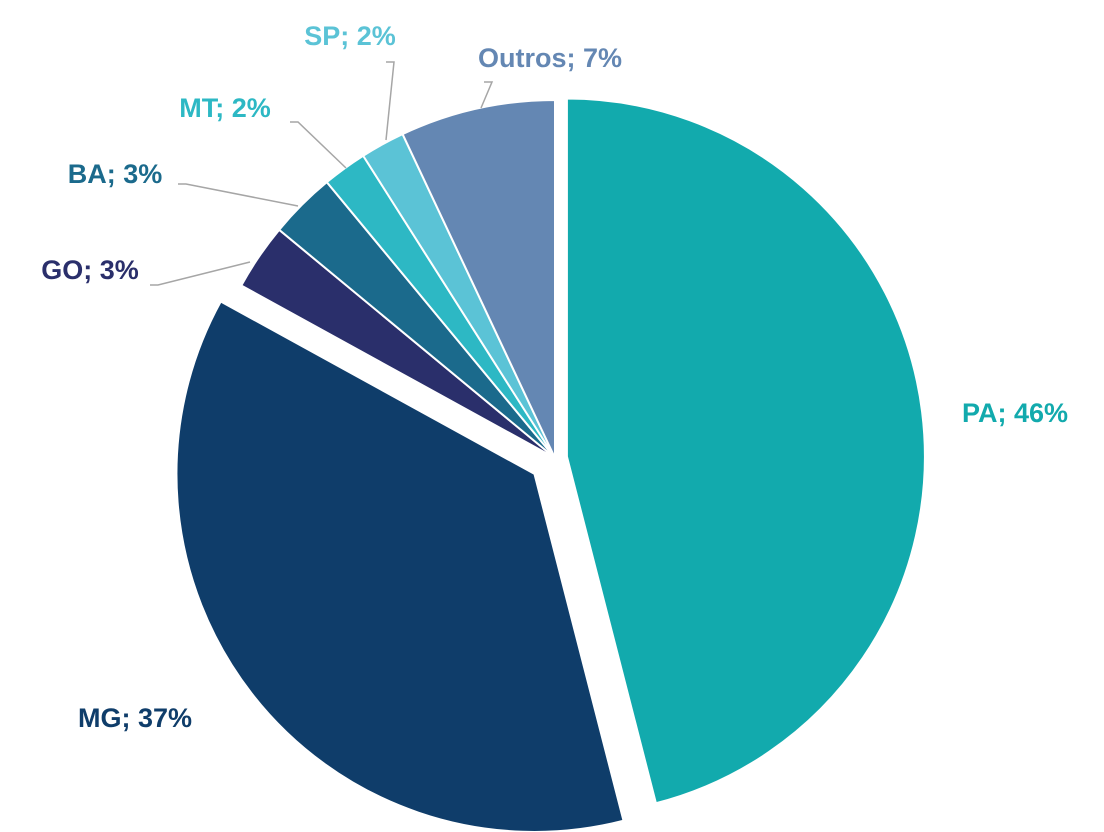  What do you see at coordinates (1015, 413) in the screenshot?
I see `data-label: PA; 46%` at bounding box center [1015, 413].